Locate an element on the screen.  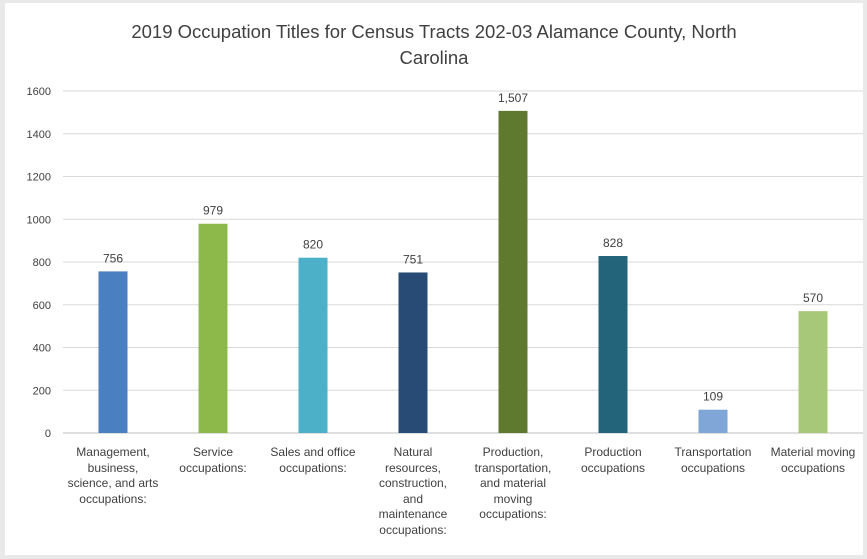
x-tick-label-line: Natural is located at coordinates (413, 452).